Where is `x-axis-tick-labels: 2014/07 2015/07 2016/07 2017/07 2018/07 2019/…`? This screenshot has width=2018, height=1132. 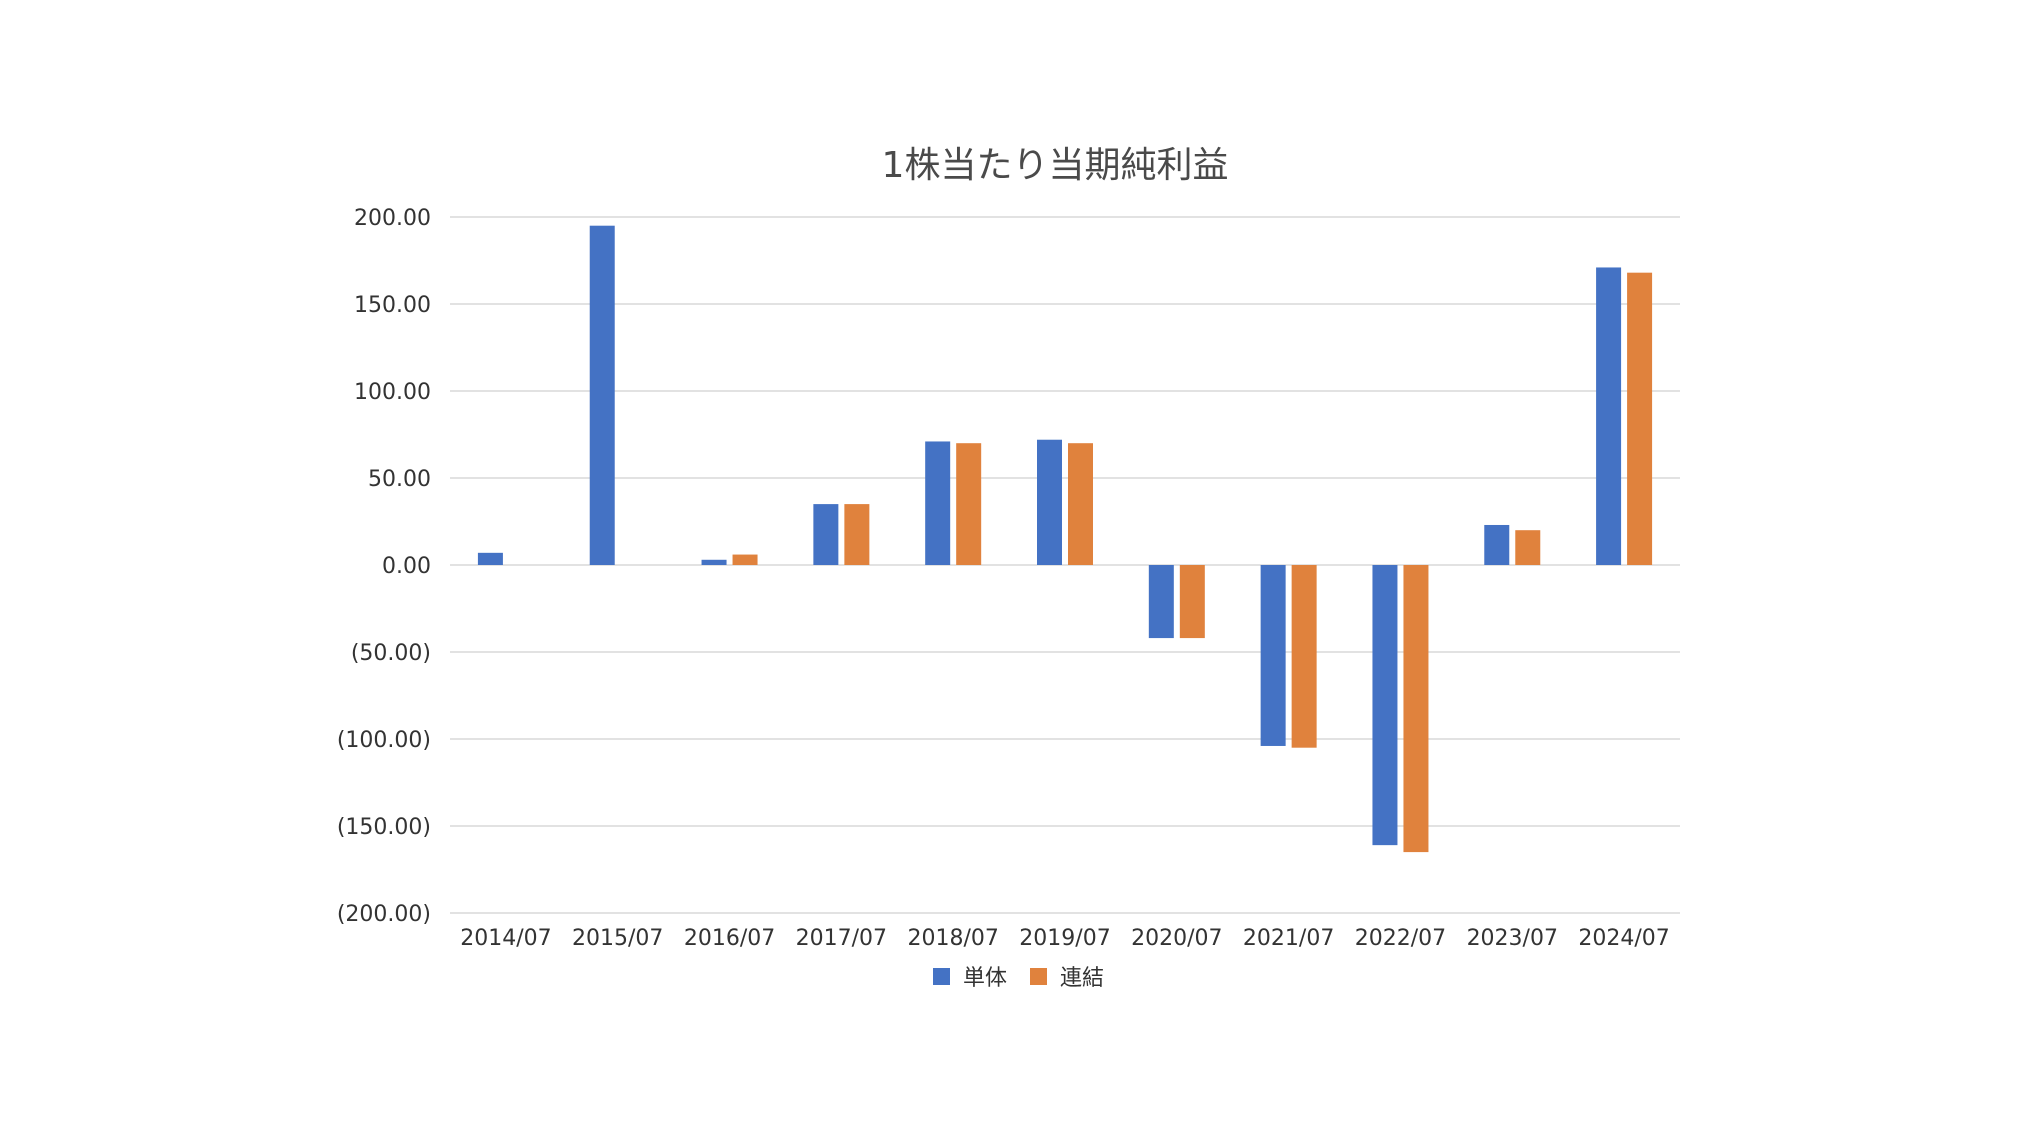
x-axis-tick-labels: 2014/07 2015/07 2016/07 2017/07 2018/07 2019/… is located at coordinates (1065, 938).